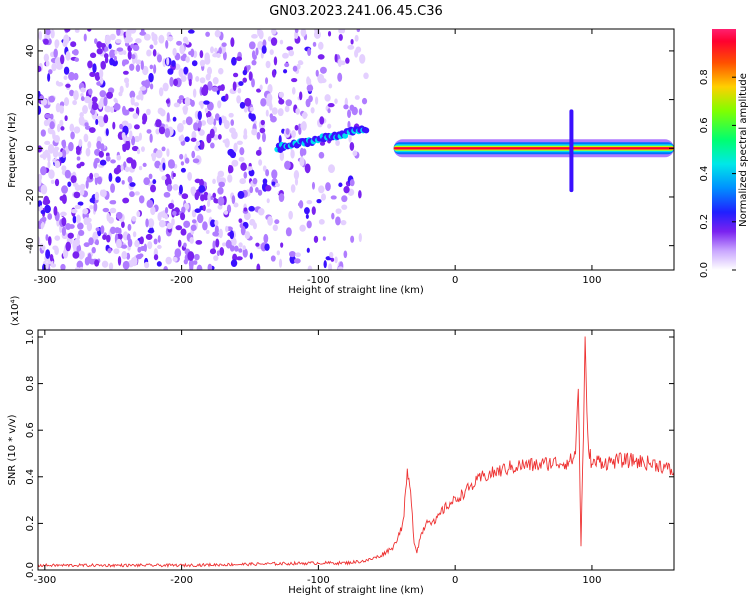 This screenshot has width=750, height=600. What do you see at coordinates (181, 580) in the screenshot?
I see `snr-x-tick-label: -200` at bounding box center [181, 580].